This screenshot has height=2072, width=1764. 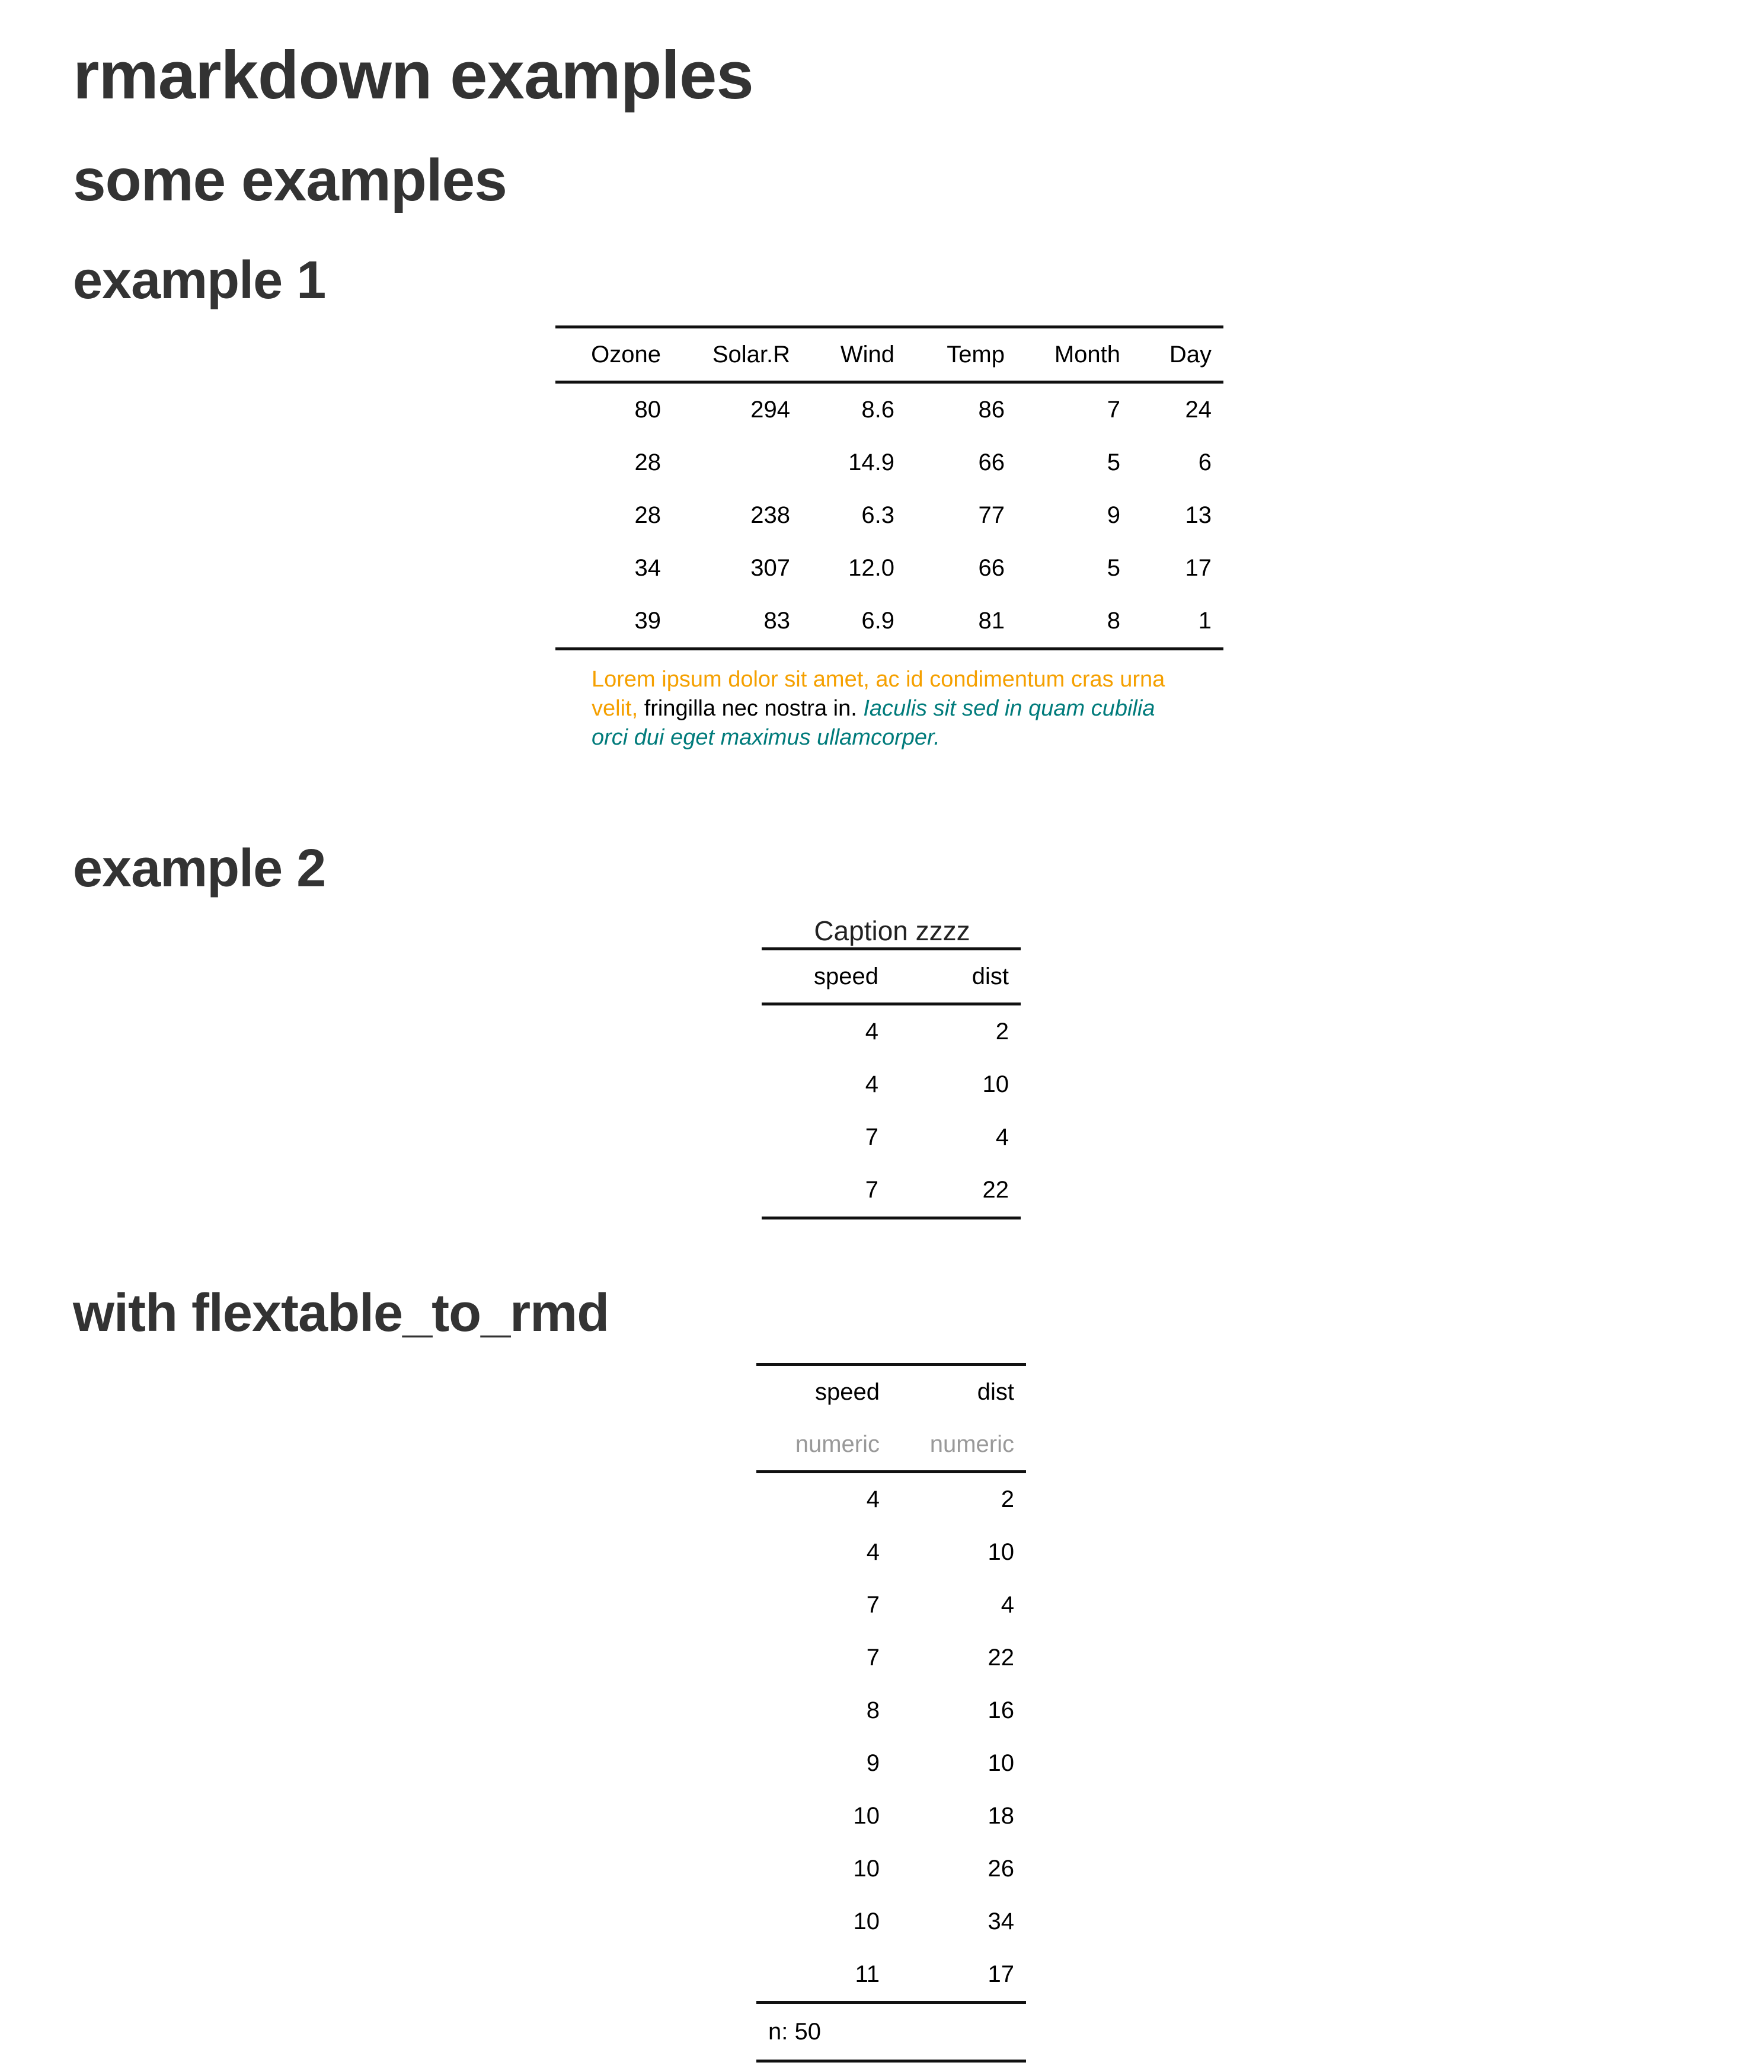 I want to click on table-row: 10 34, so click(x=891, y=1921).